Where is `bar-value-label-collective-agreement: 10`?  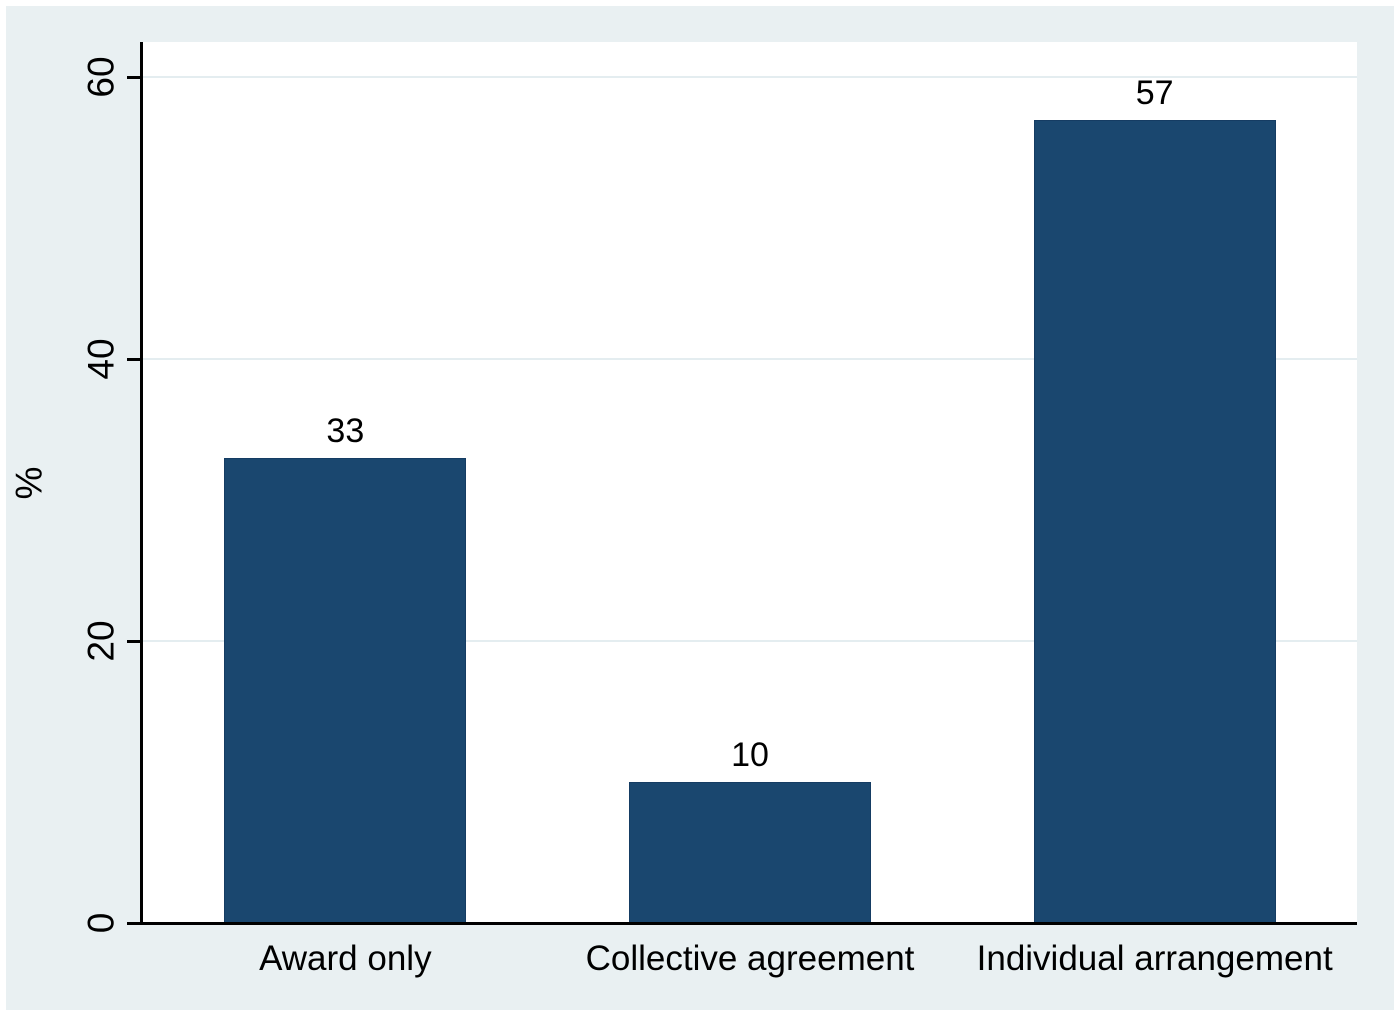 bar-value-label-collective-agreement: 10 is located at coordinates (750, 755).